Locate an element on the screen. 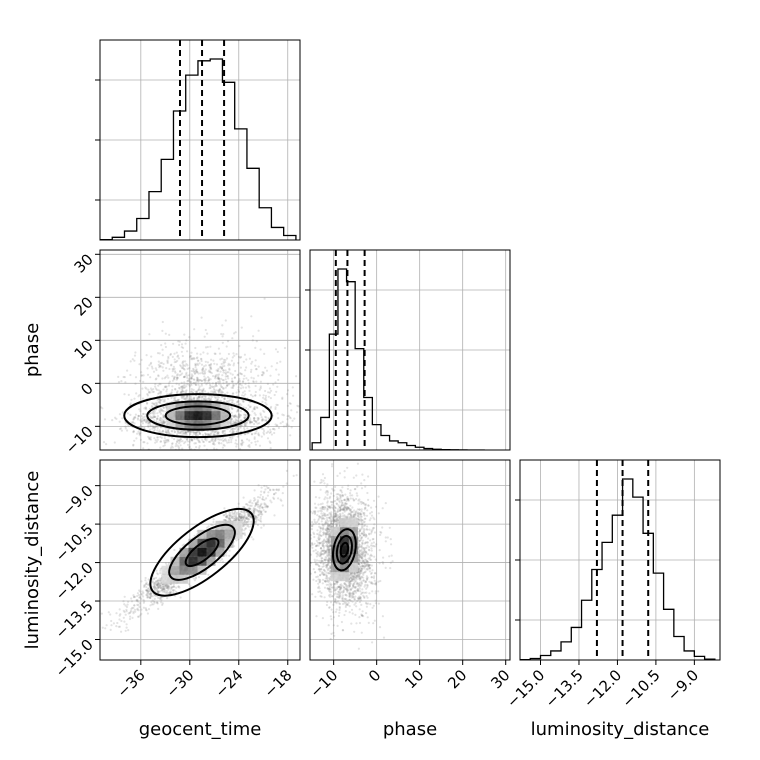 The width and height of the screenshot is (760, 760). panel-frame is located at coordinates (620, 560).